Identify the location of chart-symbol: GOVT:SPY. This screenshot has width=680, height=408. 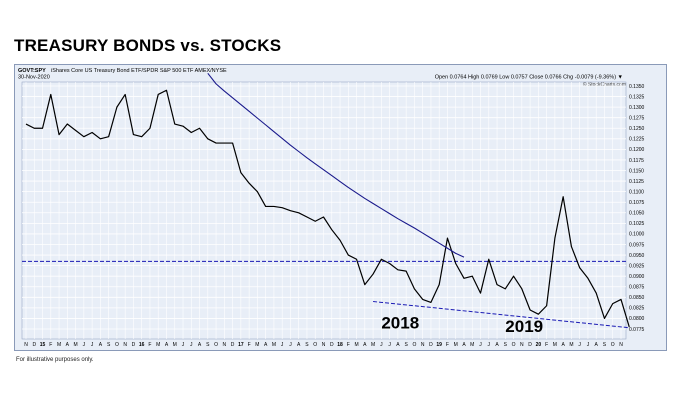
(32, 71).